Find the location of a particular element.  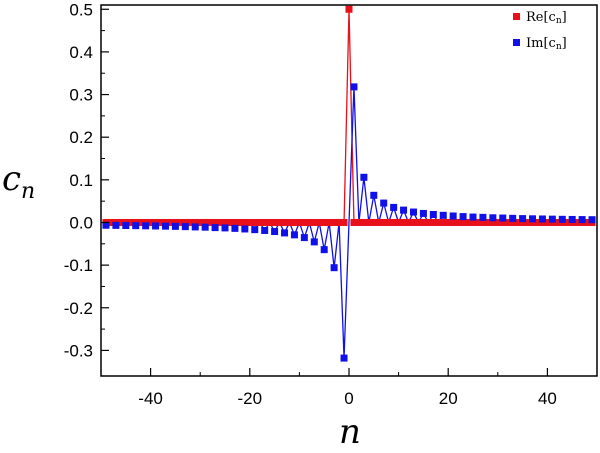

legend: Re[cn] Im[cn] is located at coordinates (540, 31).